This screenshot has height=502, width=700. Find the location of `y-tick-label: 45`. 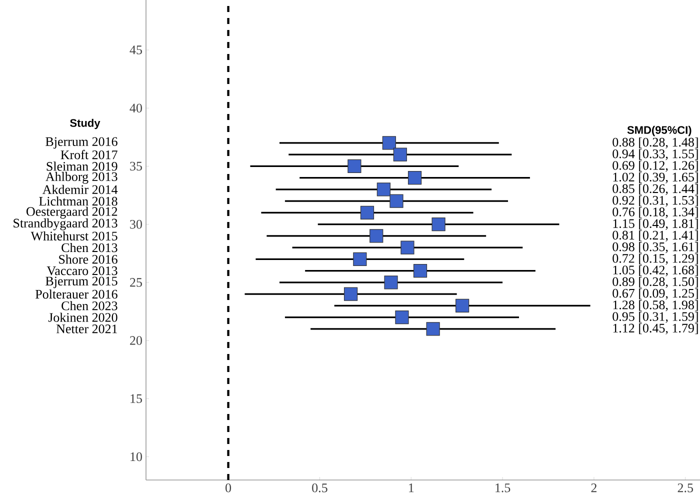

y-tick-label: 45 is located at coordinates (136, 50).